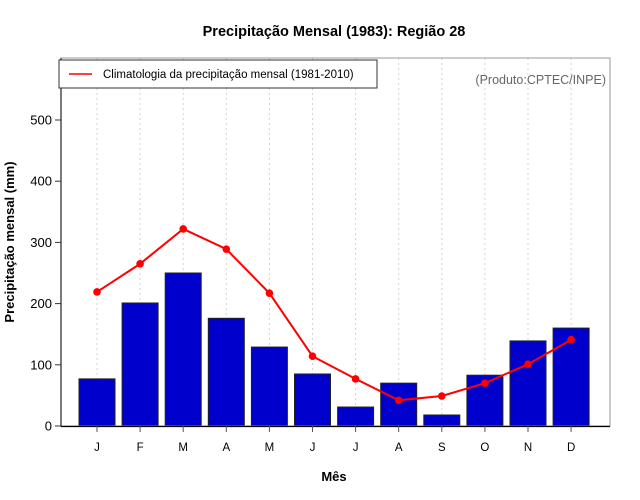  What do you see at coordinates (41, 303) in the screenshot?
I see `y-tick-label: 200` at bounding box center [41, 303].